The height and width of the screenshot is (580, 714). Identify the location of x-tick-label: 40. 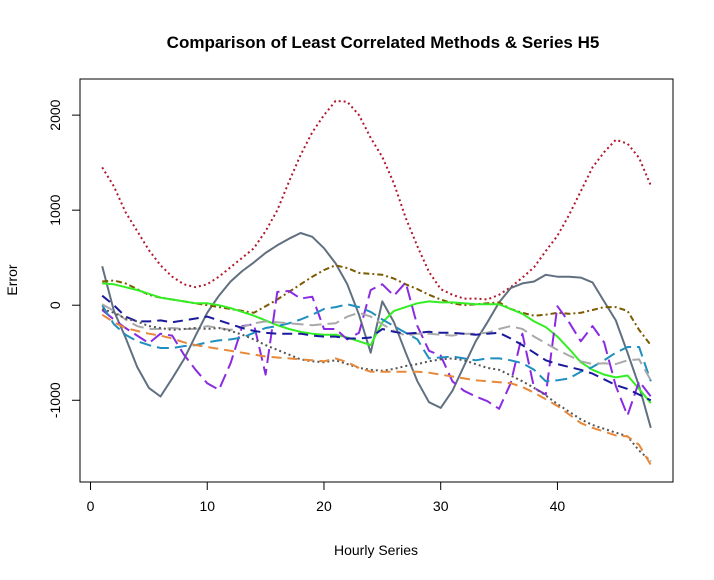
(558, 506).